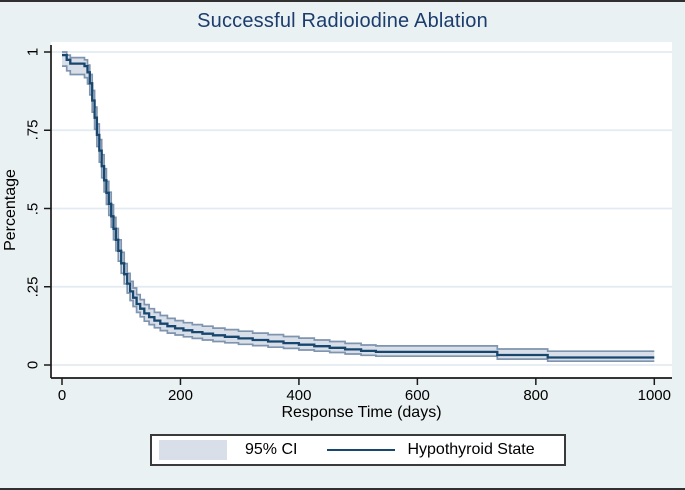  Describe the element at coordinates (62, 395) in the screenshot. I see `x-tick-label: 0` at that location.